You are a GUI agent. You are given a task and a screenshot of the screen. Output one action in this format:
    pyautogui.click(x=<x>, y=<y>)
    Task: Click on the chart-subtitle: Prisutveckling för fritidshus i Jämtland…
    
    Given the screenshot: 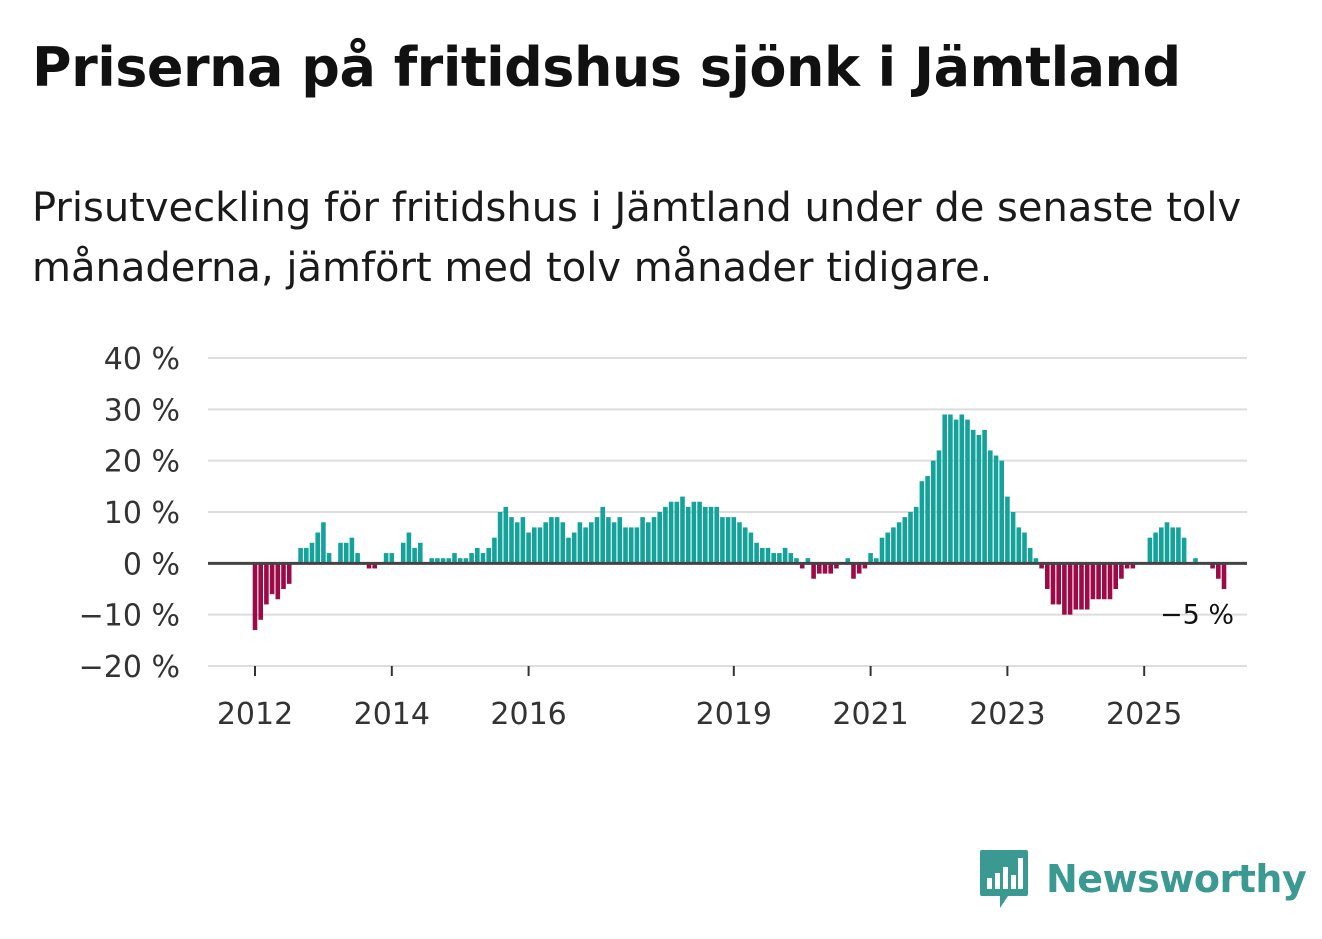 What is the action you would take?
    pyautogui.click(x=637, y=238)
    